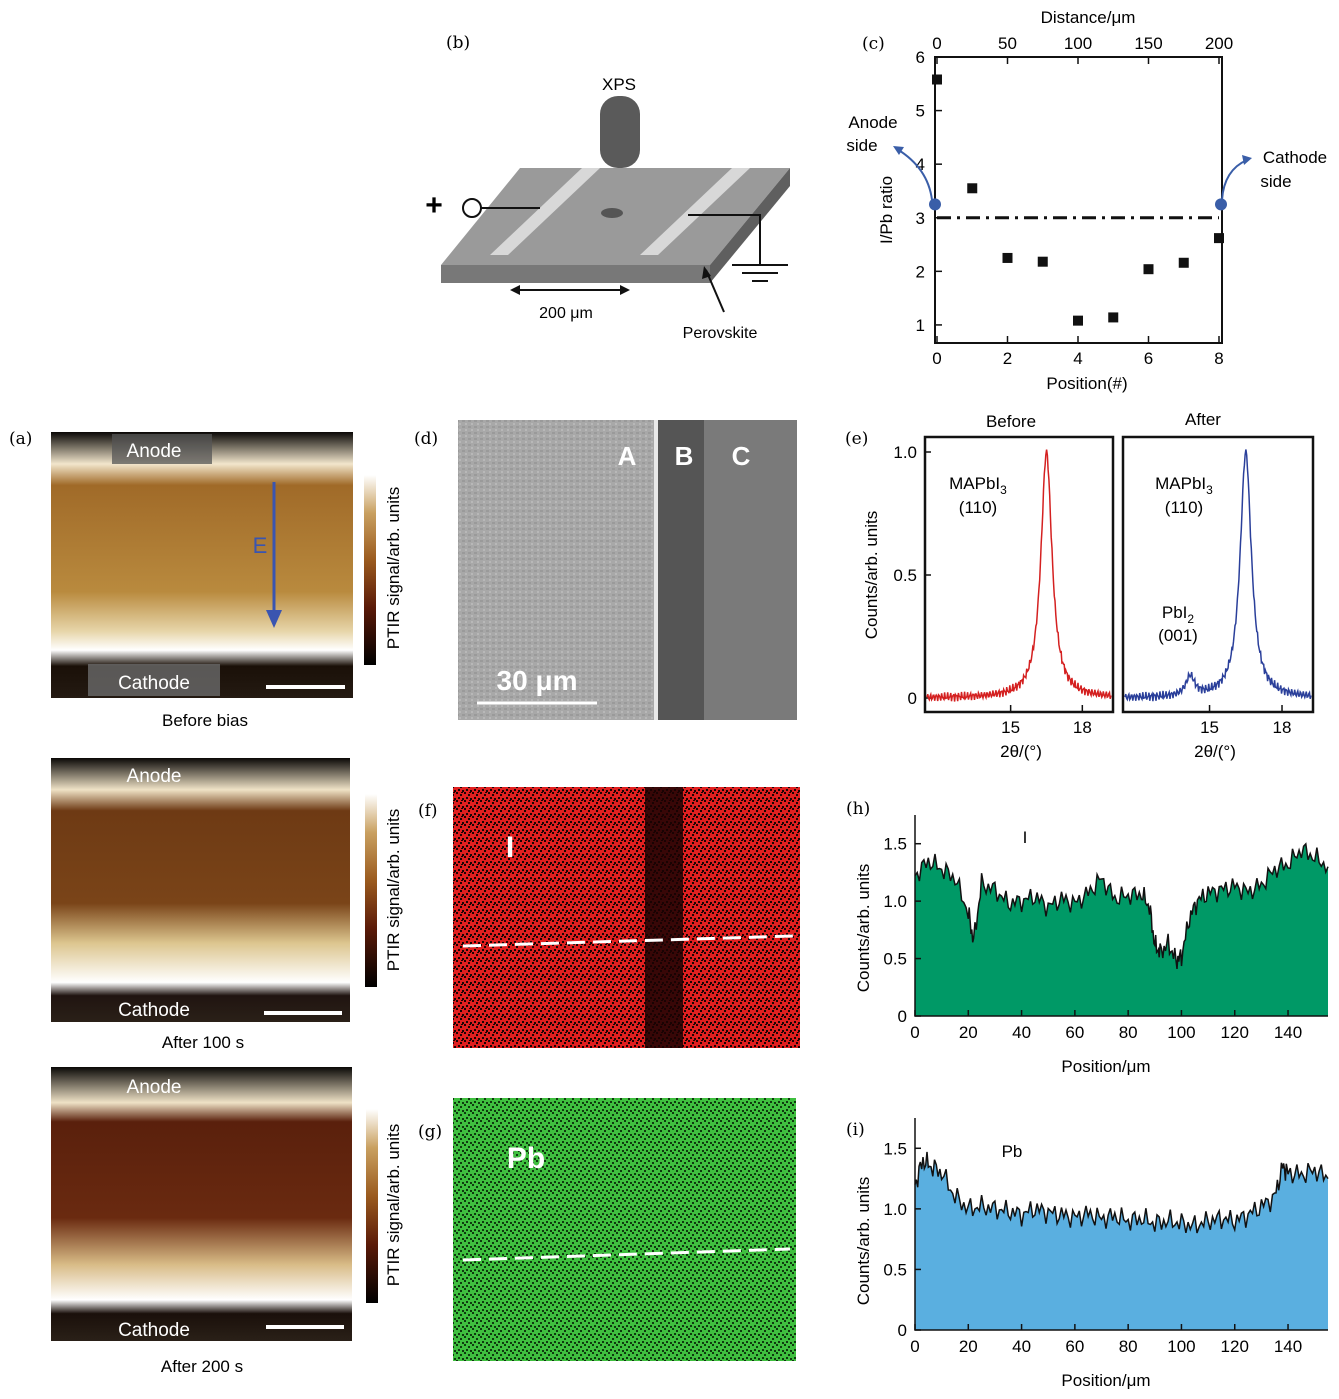  Describe the element at coordinates (920, 271) in the screenshot. I see `plot-c-ytick-label: 2` at that location.